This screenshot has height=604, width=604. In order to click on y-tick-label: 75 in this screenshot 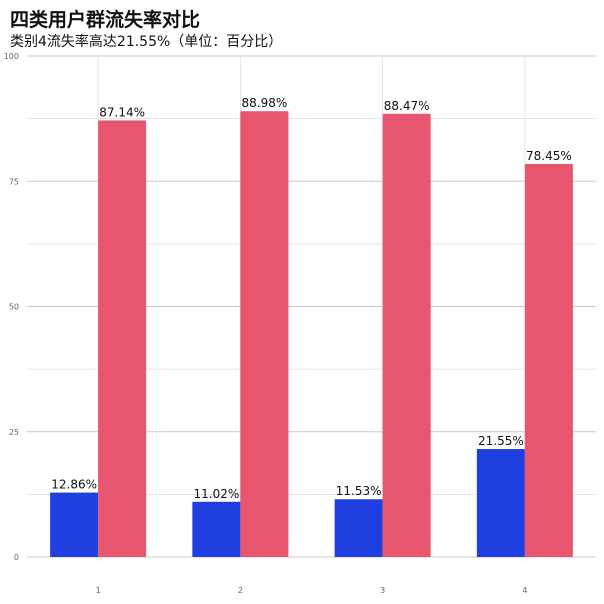, I will do `click(14, 181)`.